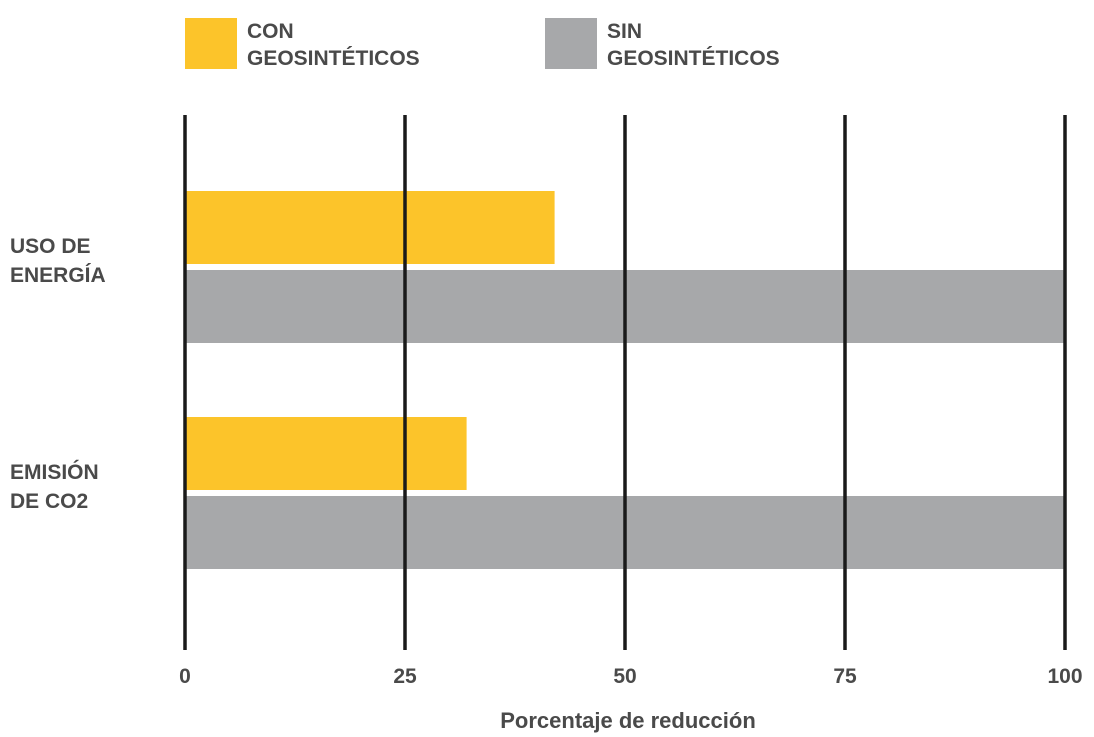 The height and width of the screenshot is (737, 1094). I want to click on x-tick-label: 100, so click(1064, 676).